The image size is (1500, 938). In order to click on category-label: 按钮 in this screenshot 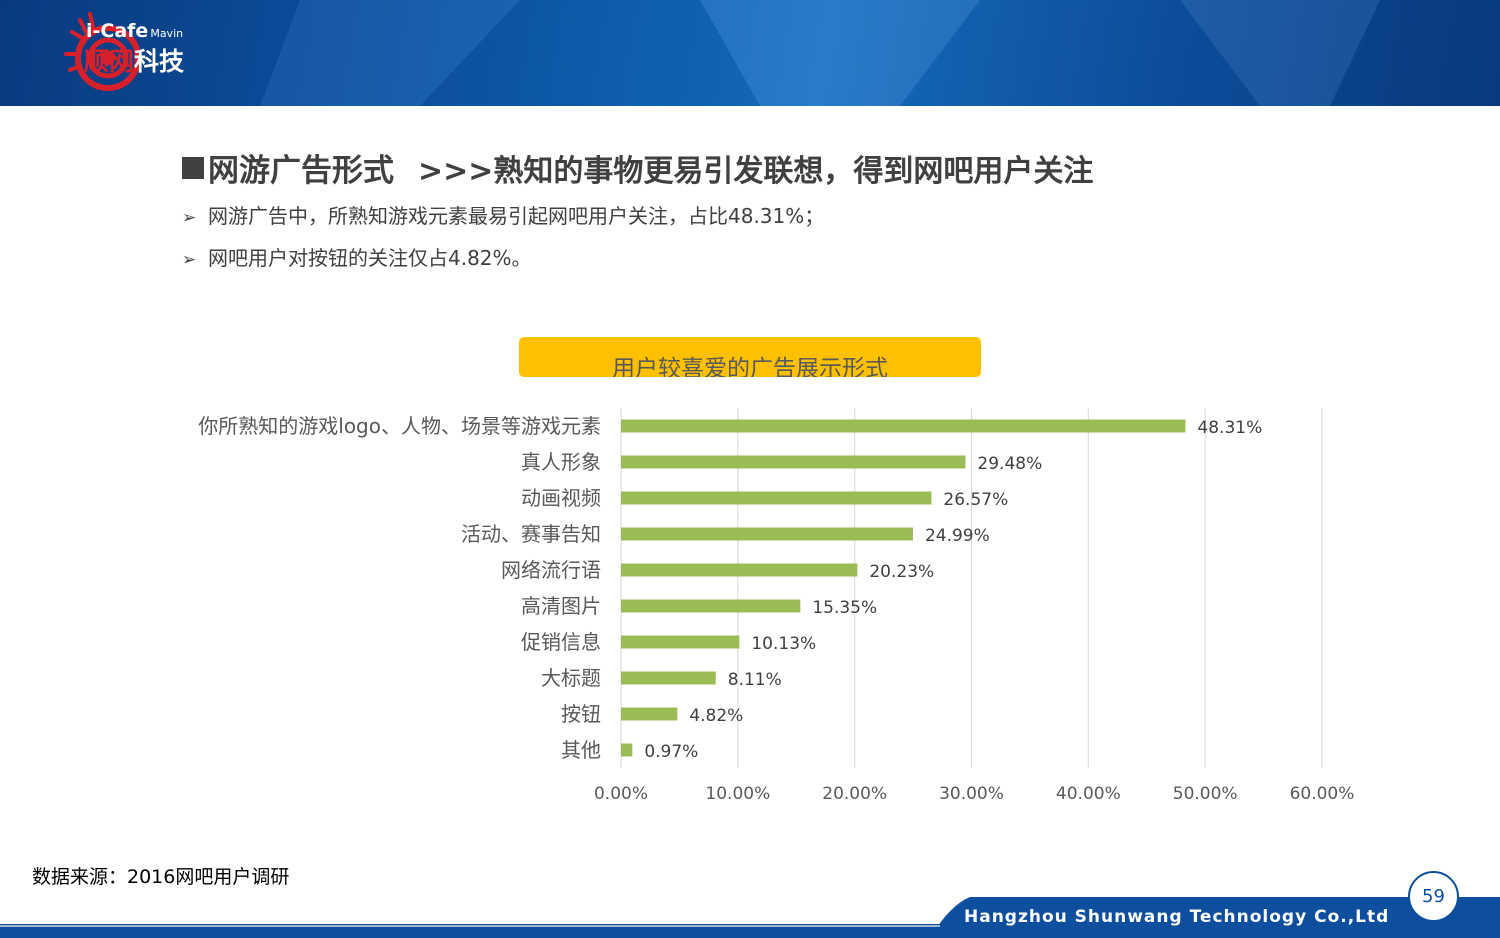, I will do `click(581, 714)`.